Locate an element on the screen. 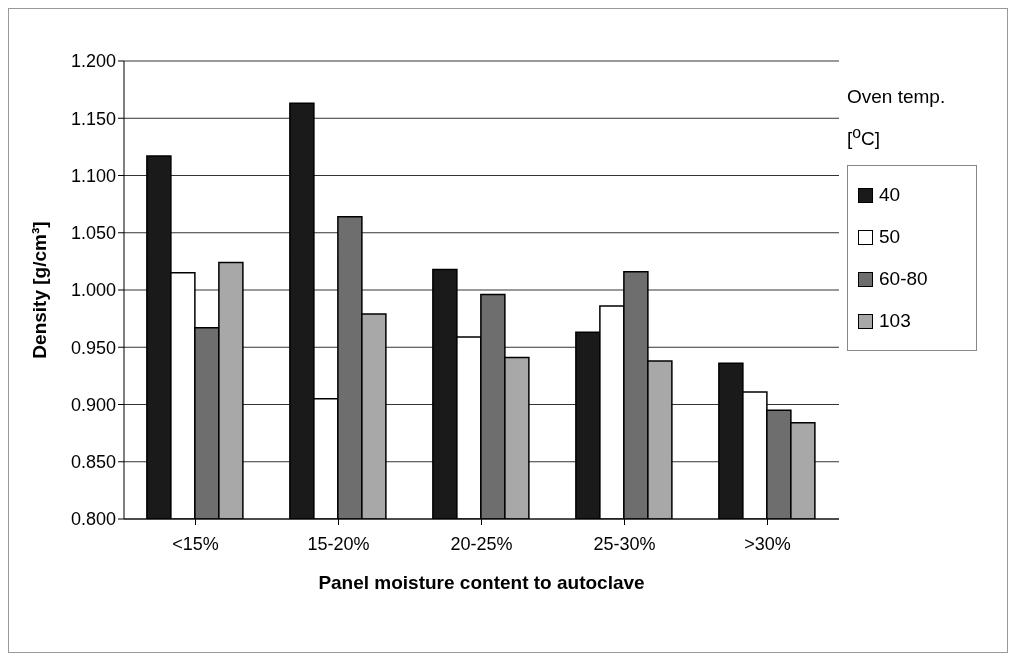 This screenshot has height=664, width=1019. legend-label: 50 is located at coordinates (890, 237).